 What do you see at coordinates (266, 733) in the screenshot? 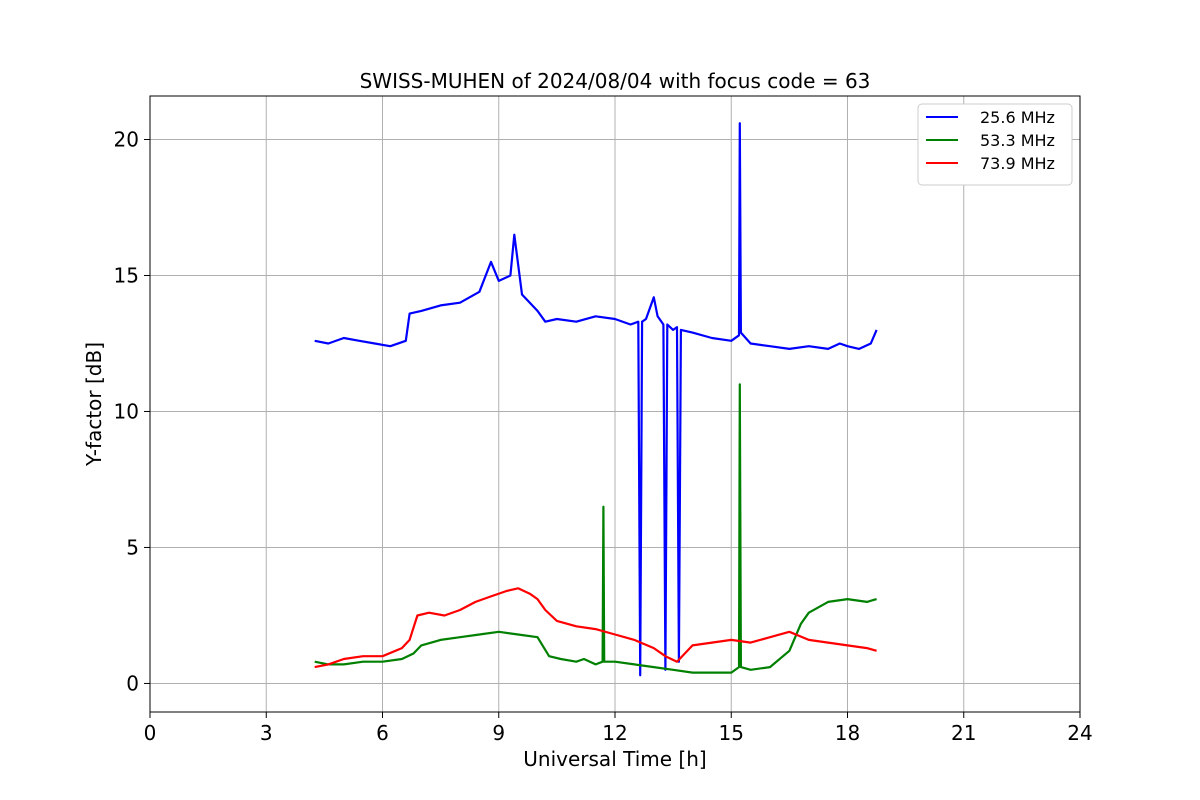
I see `x-tick-label: 3` at bounding box center [266, 733].